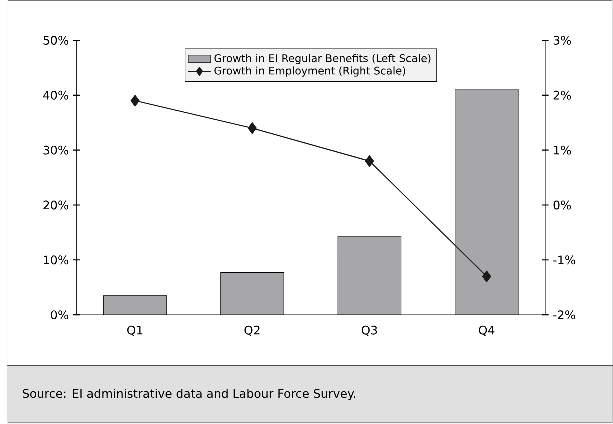  What do you see at coordinates (563, 41) in the screenshot?
I see `y2-tick-label: 3%` at bounding box center [563, 41].